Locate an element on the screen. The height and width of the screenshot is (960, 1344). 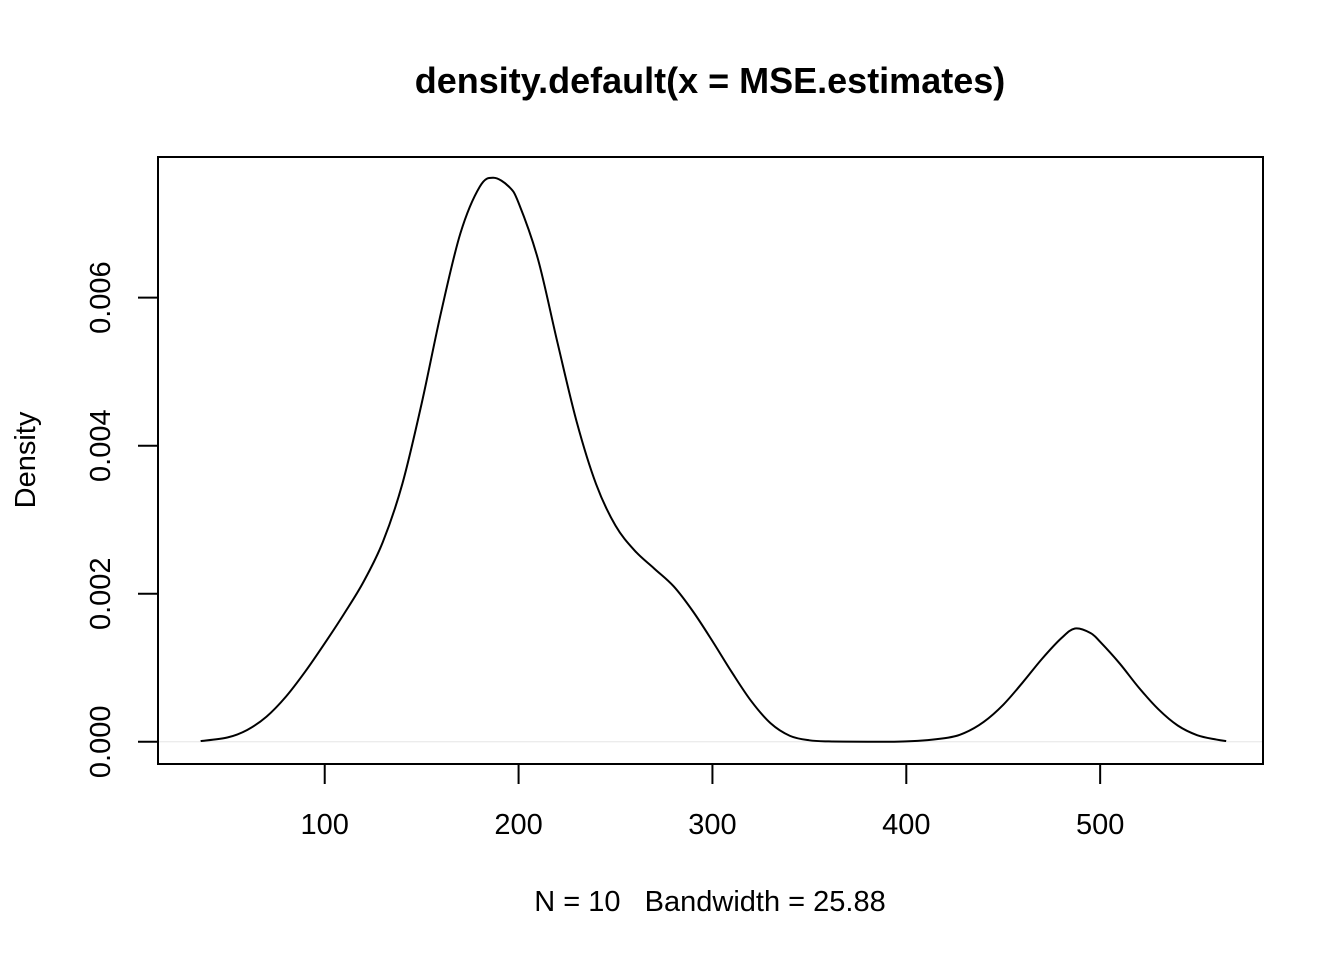
x-axis: 100 200 300 400 500 is located at coordinates (712, 802).